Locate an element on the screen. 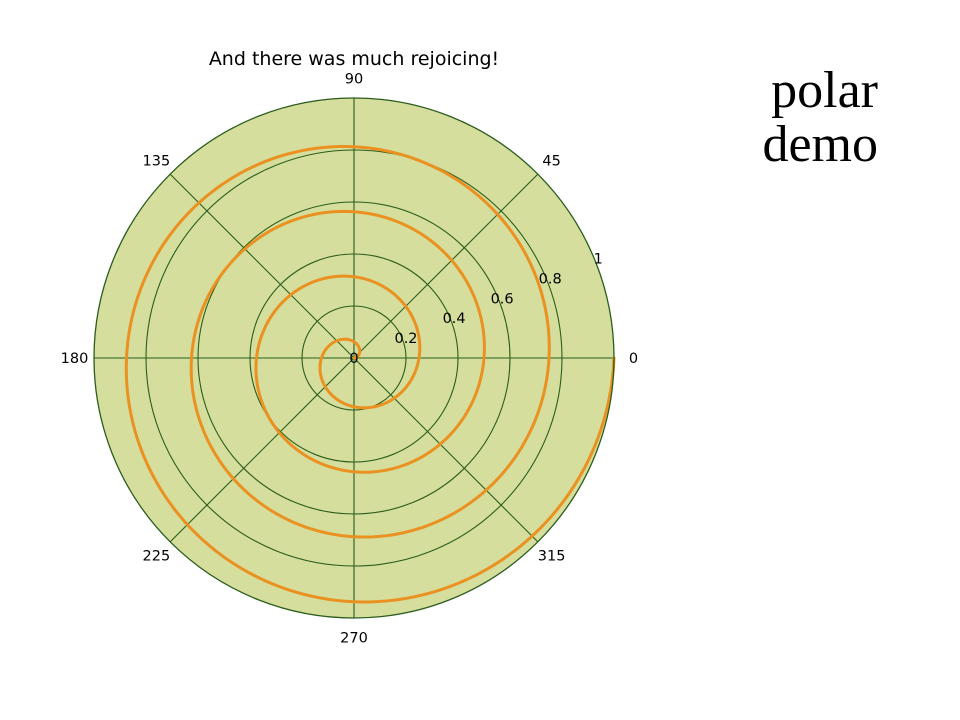 This screenshot has width=960, height=720. radial-tick-label-1: 1 is located at coordinates (598, 260).